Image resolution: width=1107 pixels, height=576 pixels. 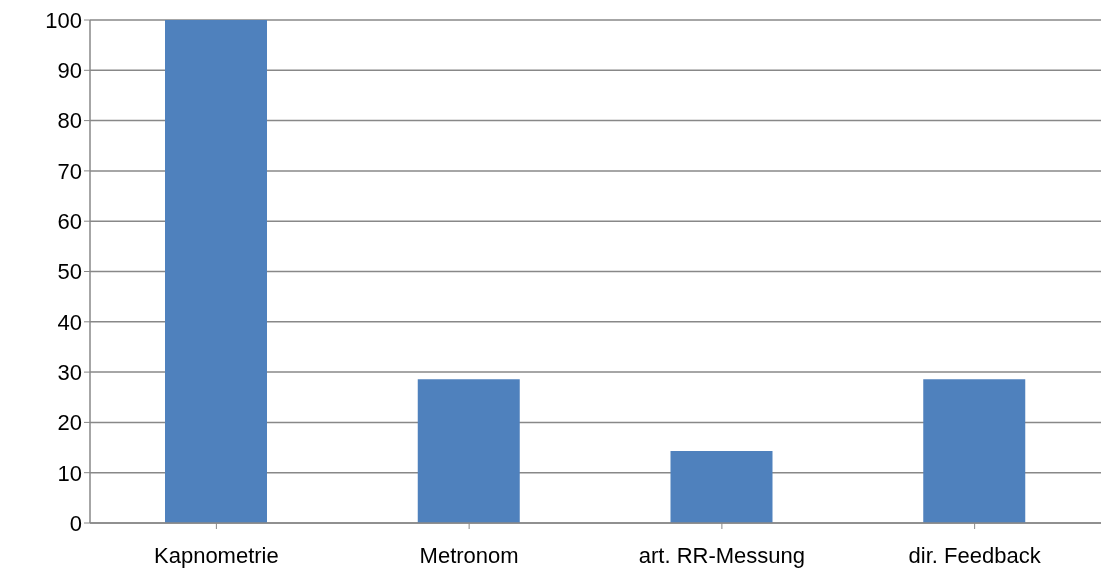 What do you see at coordinates (69, 473) in the screenshot?
I see `y-tick-label: 10` at bounding box center [69, 473].